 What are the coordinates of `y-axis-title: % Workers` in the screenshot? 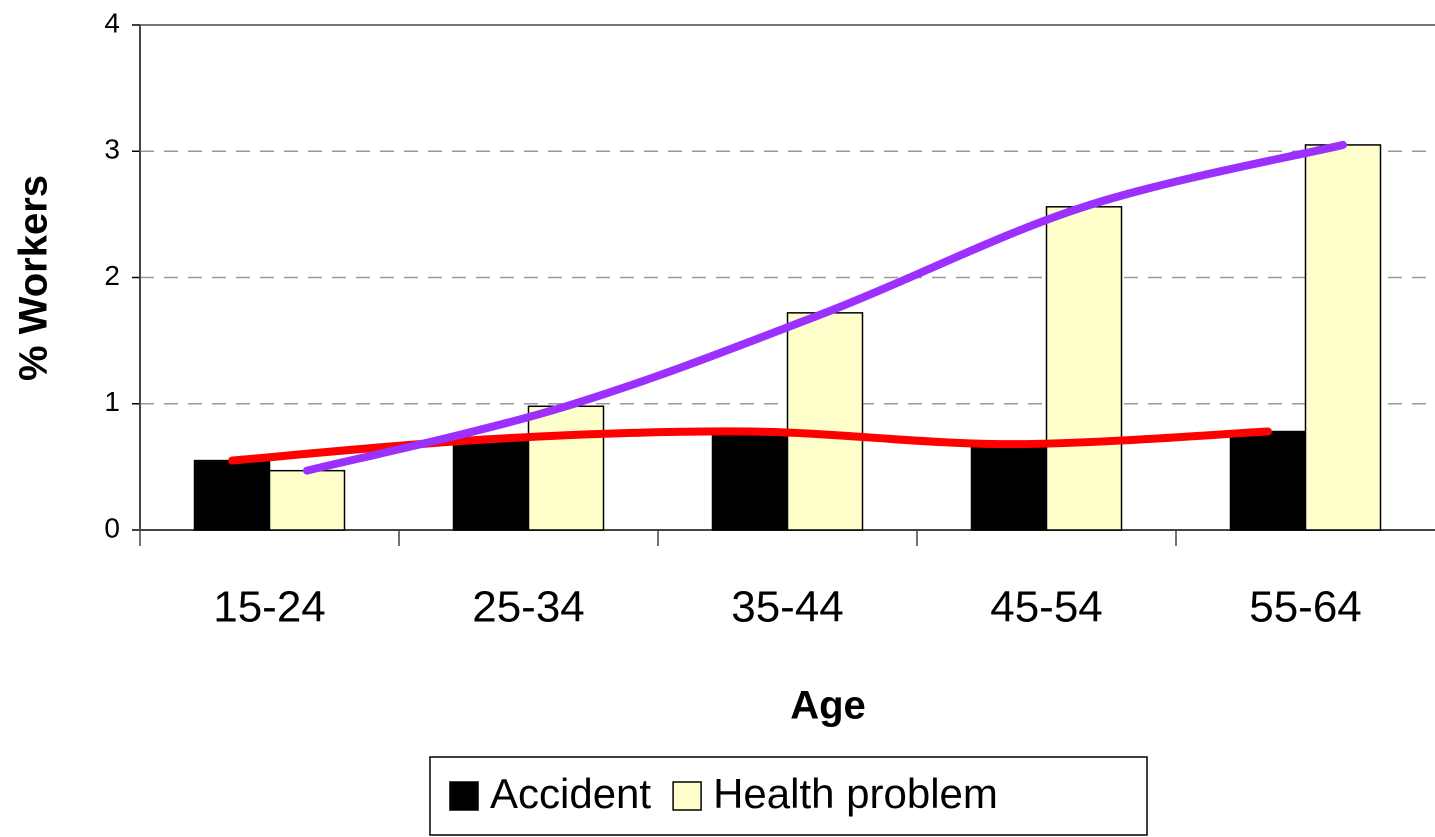 It's located at (34, 278).